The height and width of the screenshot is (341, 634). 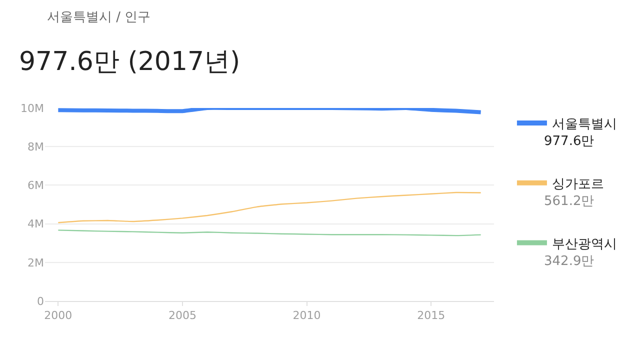 What do you see at coordinates (99, 17) in the screenshot?
I see `chart-subtitle: 서울특별시 / 인구` at bounding box center [99, 17].